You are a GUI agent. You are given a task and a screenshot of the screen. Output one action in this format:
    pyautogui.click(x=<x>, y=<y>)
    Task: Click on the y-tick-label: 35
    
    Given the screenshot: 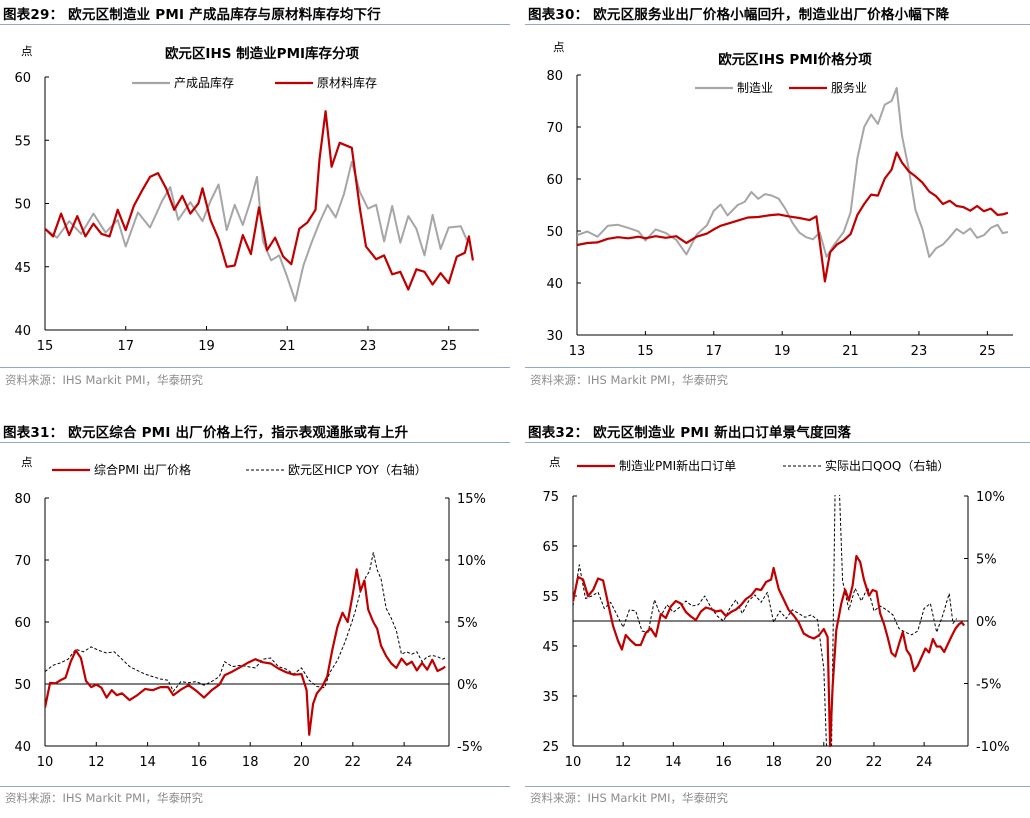 What is the action you would take?
    pyautogui.click(x=550, y=697)
    